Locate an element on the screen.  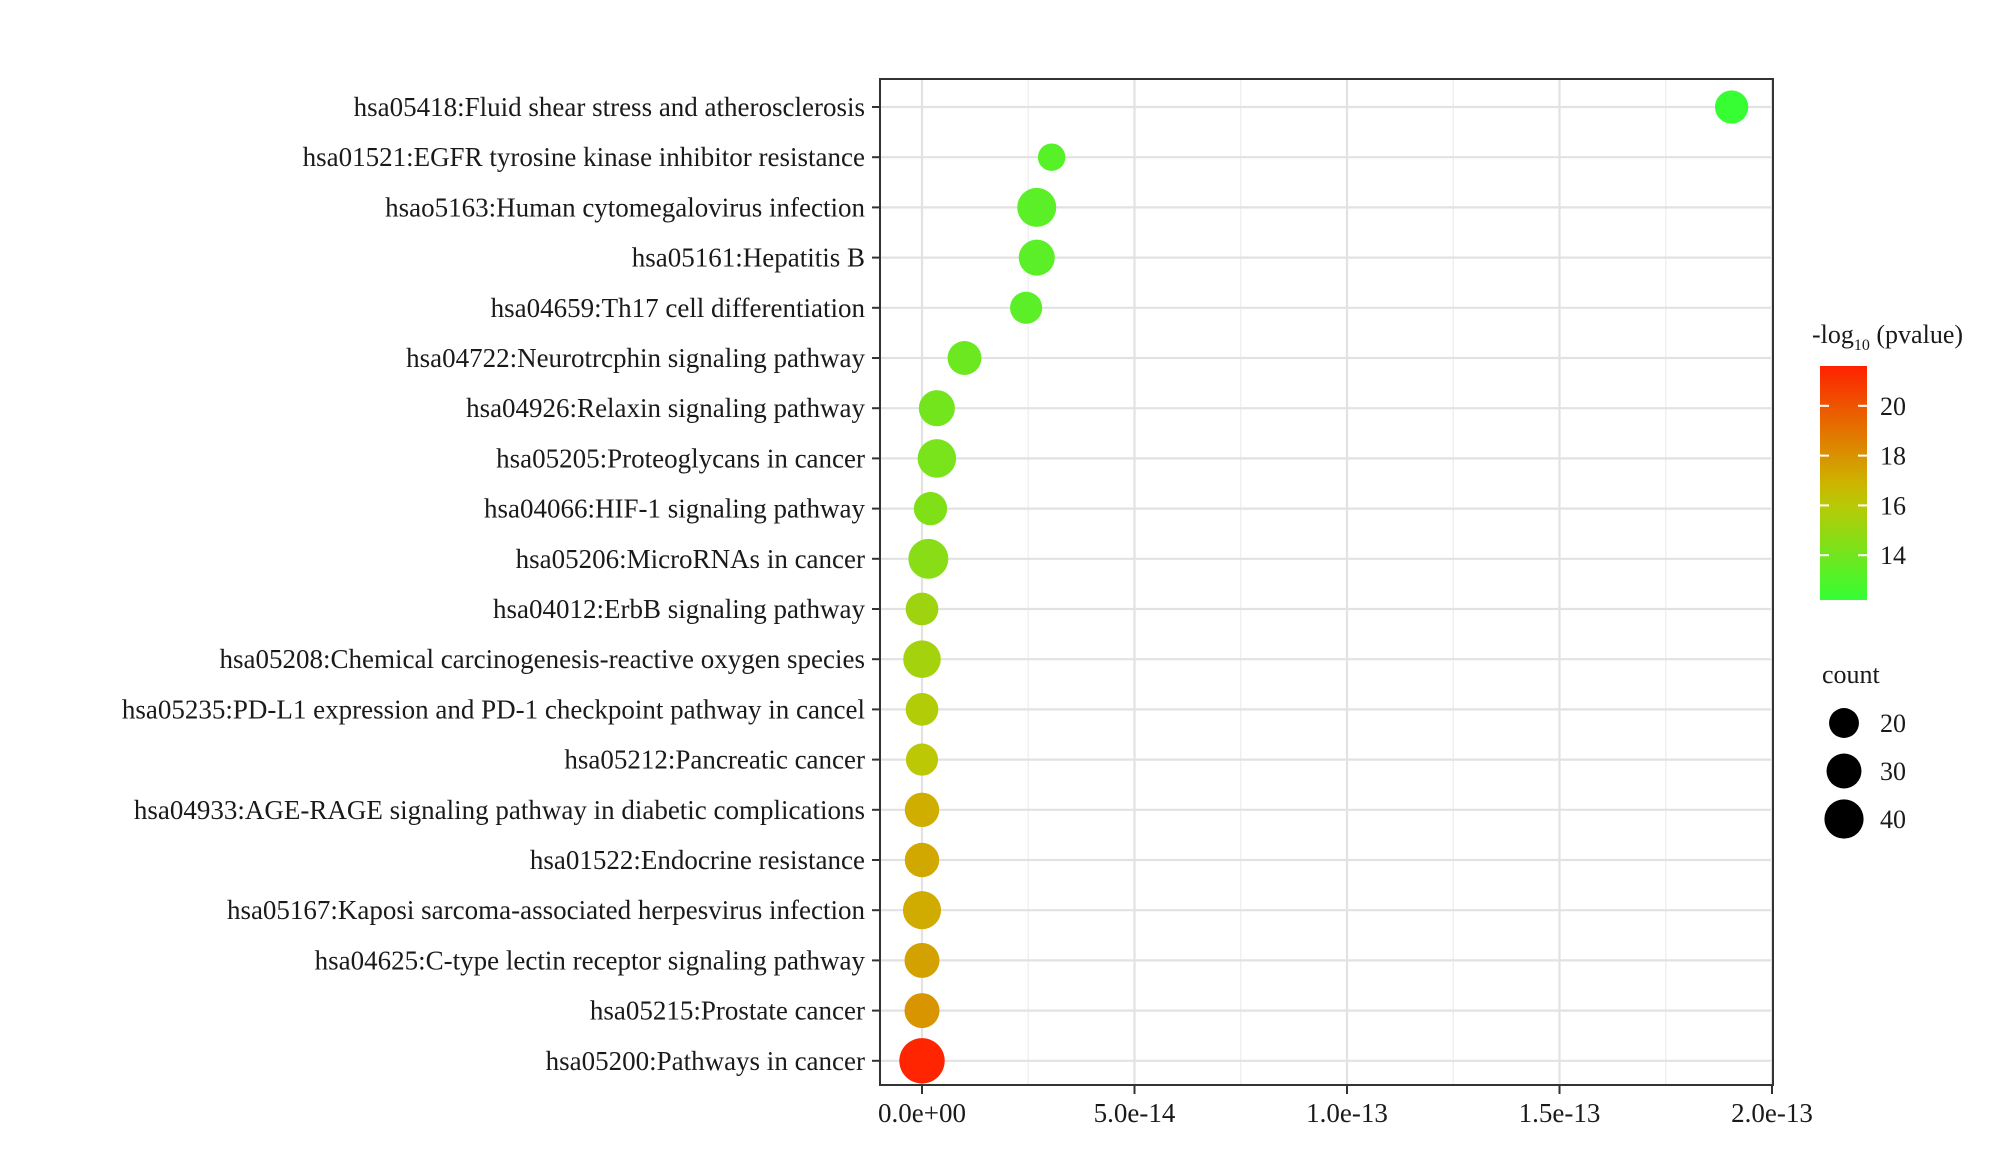
y-tick-label: hsa01522:Endocrine resistance is located at coordinates (697, 860).